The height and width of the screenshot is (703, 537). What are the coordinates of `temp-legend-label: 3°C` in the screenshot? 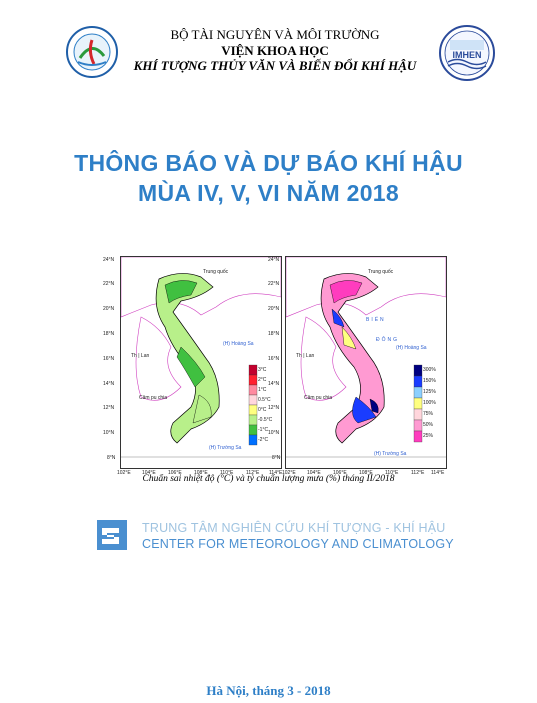 It's located at (262, 370).